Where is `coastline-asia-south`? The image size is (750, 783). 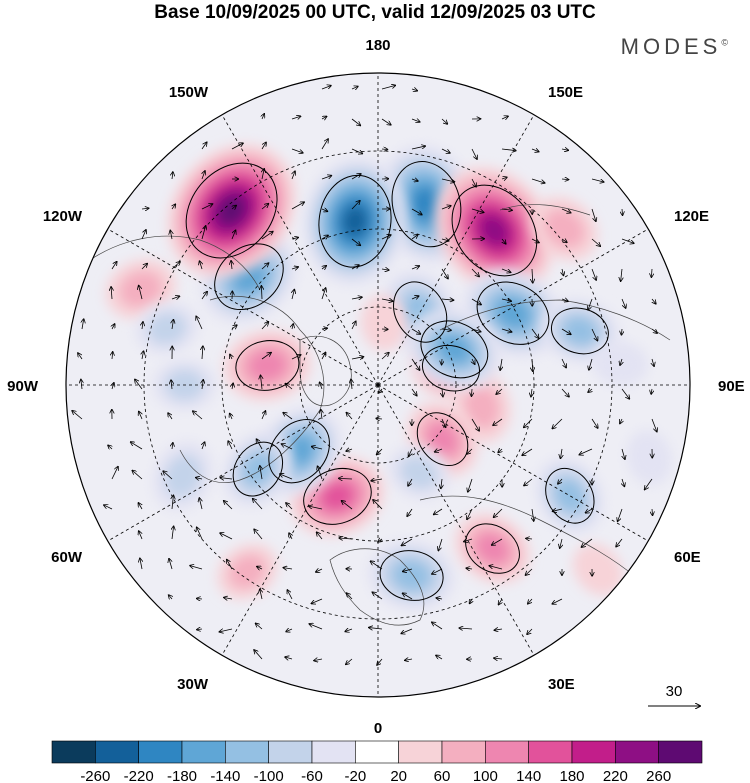 coastline-asia-south is located at coordinates (535, 543).